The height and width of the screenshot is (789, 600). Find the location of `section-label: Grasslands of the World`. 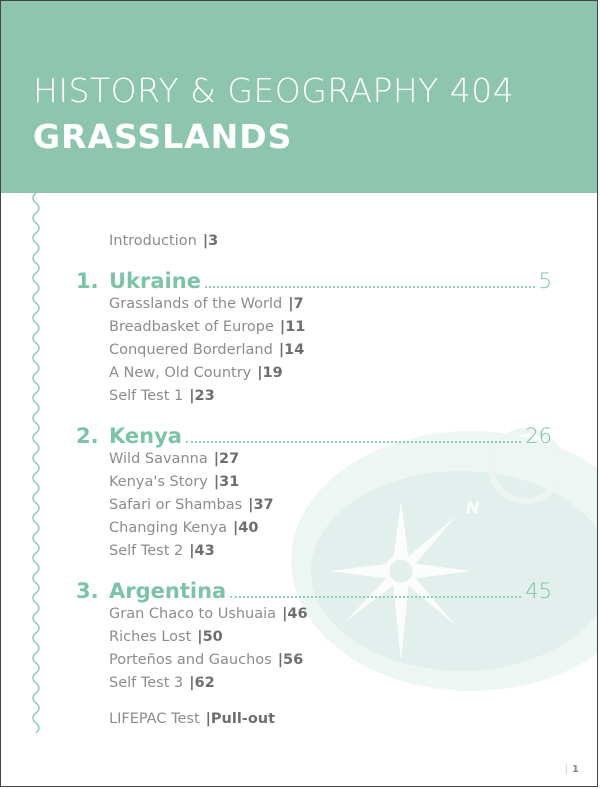

section-label: Grasslands of the World is located at coordinates (196, 304).